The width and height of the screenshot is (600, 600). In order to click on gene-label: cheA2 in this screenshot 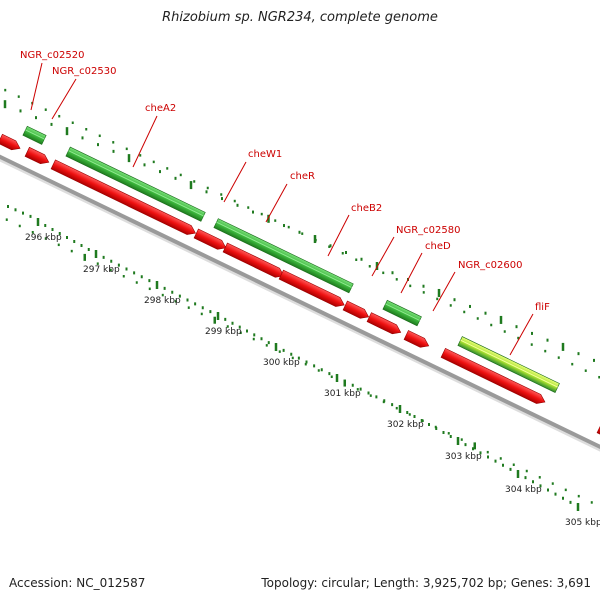, I will do `click(160, 108)`.